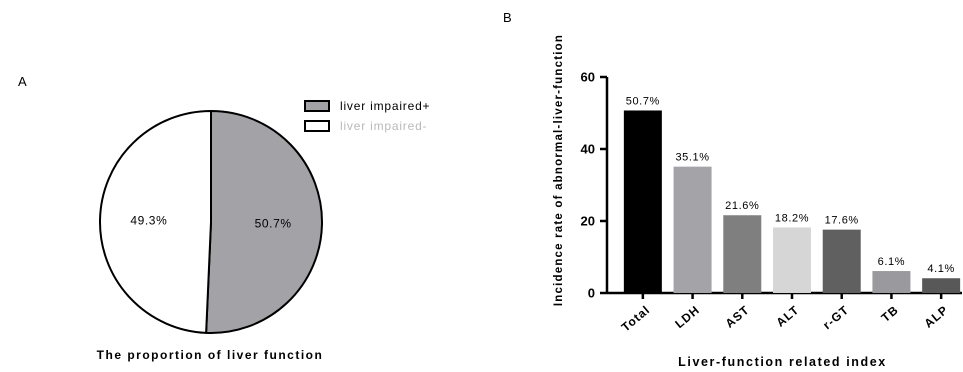 Image resolution: width=963 pixels, height=372 pixels. What do you see at coordinates (317, 106) in the screenshot?
I see `legend-swatch-impaired-plus` at bounding box center [317, 106].